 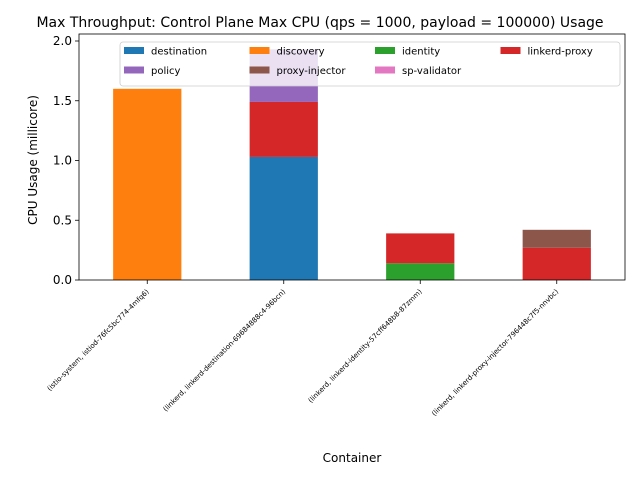 I want to click on x-tick-label: (istio-system, istiod-76fc5bc774-4mfq6), so click(x=98, y=340).